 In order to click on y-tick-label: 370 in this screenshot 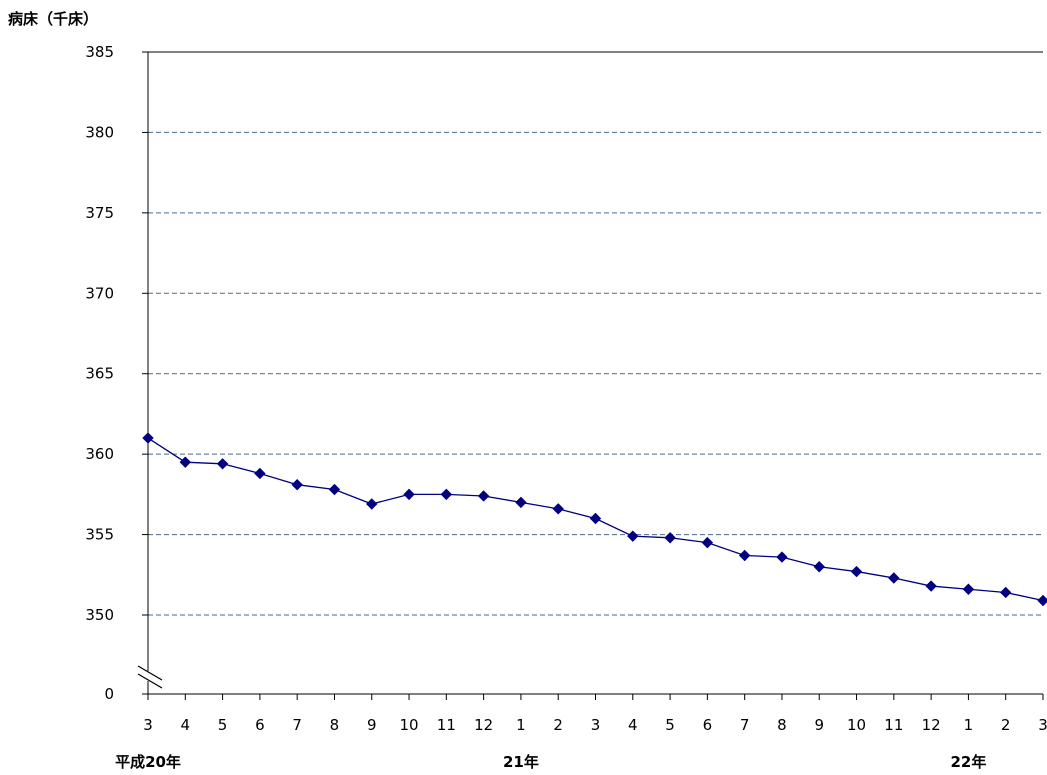, I will do `click(99, 293)`.